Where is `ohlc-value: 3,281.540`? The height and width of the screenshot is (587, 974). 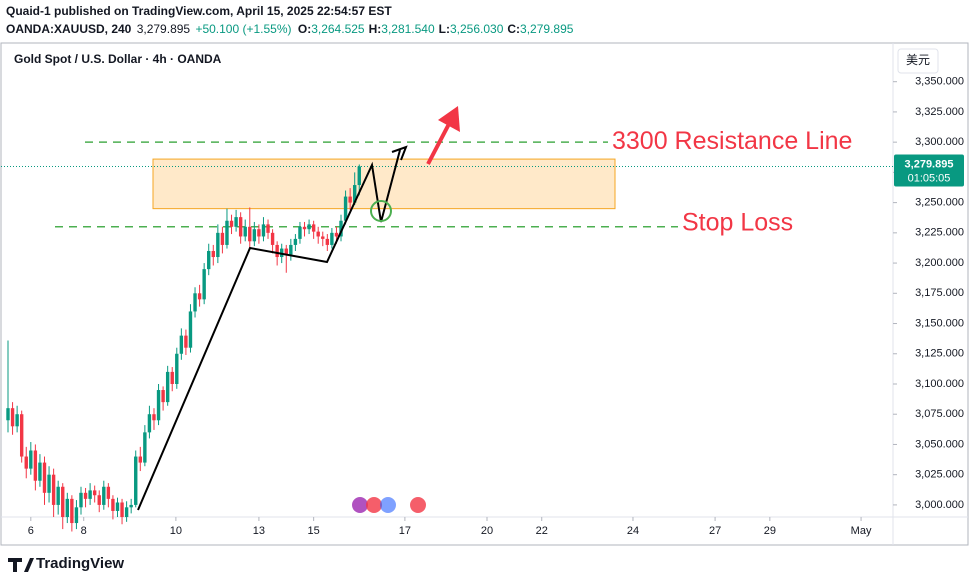
ohlc-value: 3,281.540 is located at coordinates (408, 29).